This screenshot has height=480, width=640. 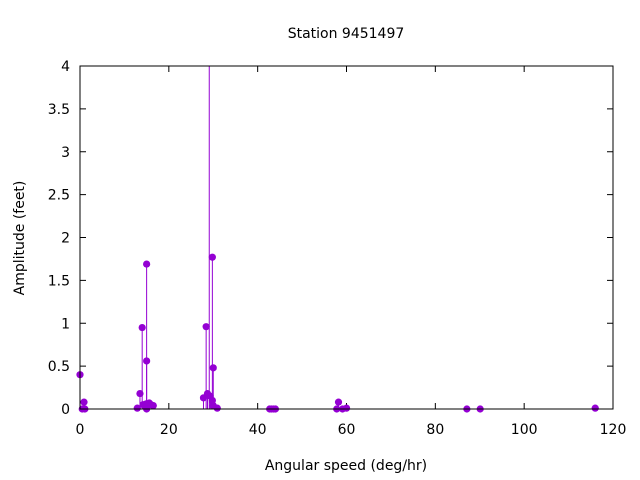 I want to click on y-axis-label: Amplitude (feet), so click(x=20, y=238).